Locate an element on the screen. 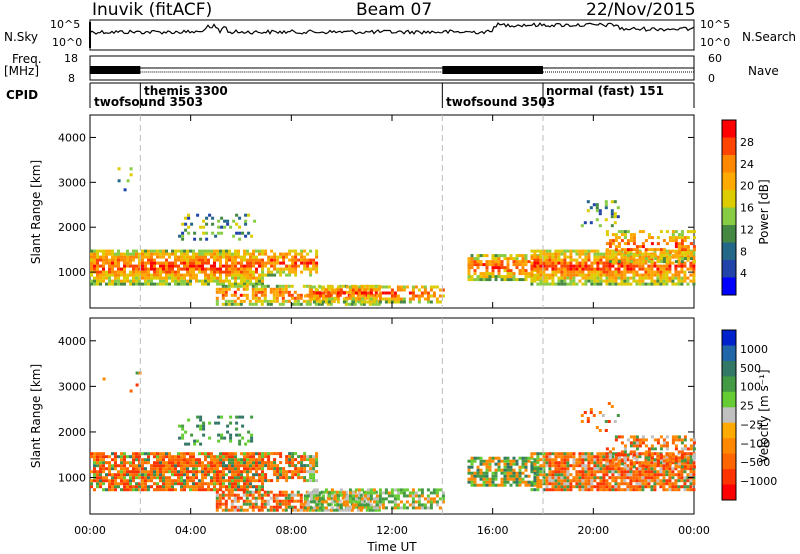 The height and width of the screenshot is (554, 800). cpid-dividers is located at coordinates (341, 95).